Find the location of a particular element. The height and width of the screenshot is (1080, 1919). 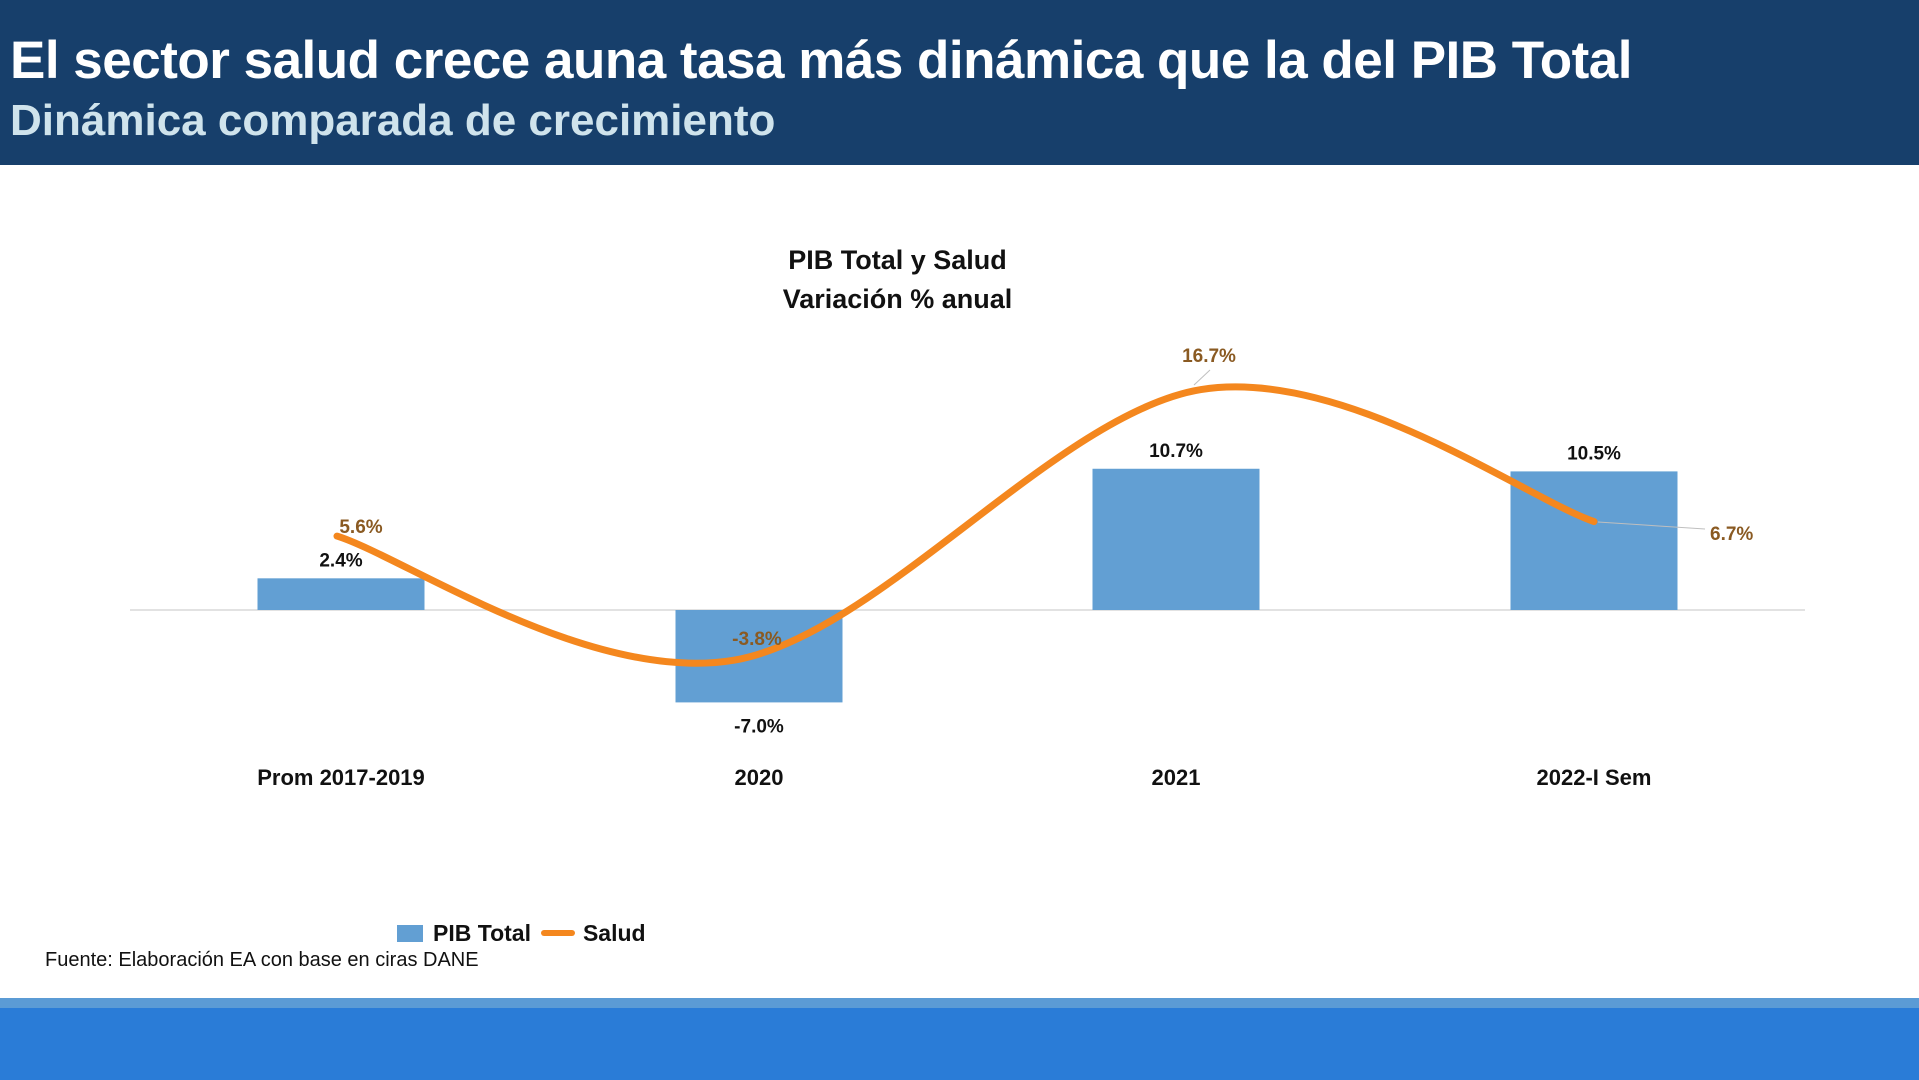

bar-label: -7.0% is located at coordinates (759, 726).